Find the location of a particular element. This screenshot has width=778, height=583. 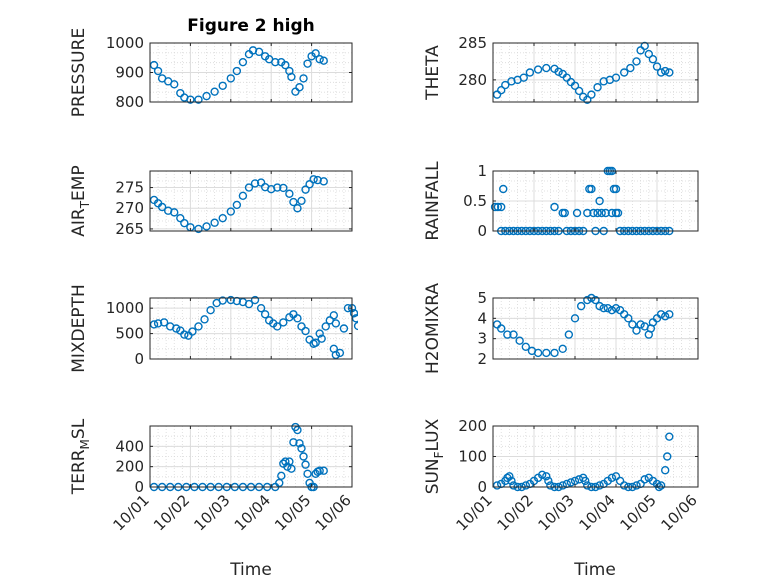

y-tick-label: 4 is located at coordinates (482, 318).